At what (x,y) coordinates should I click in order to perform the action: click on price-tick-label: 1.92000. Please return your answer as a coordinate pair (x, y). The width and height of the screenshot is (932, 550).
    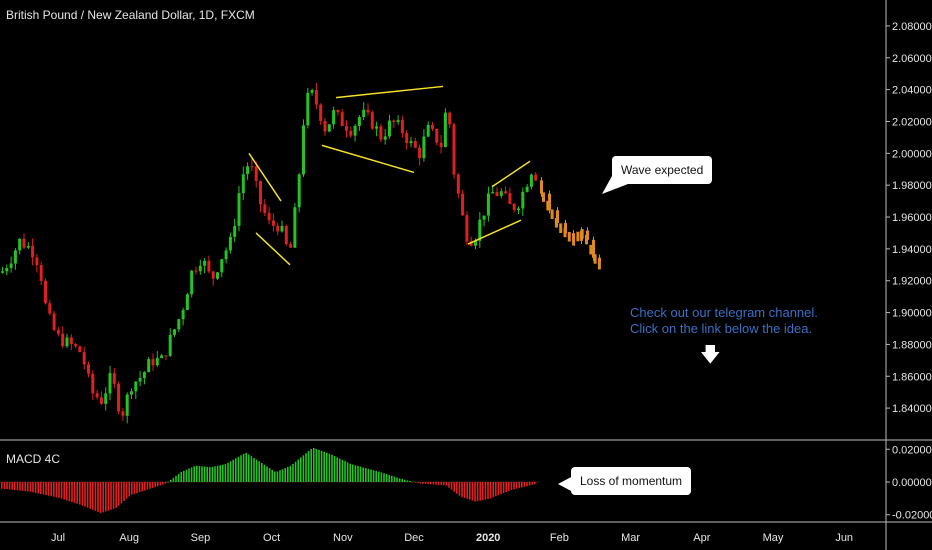
    Looking at the image, I should click on (912, 282).